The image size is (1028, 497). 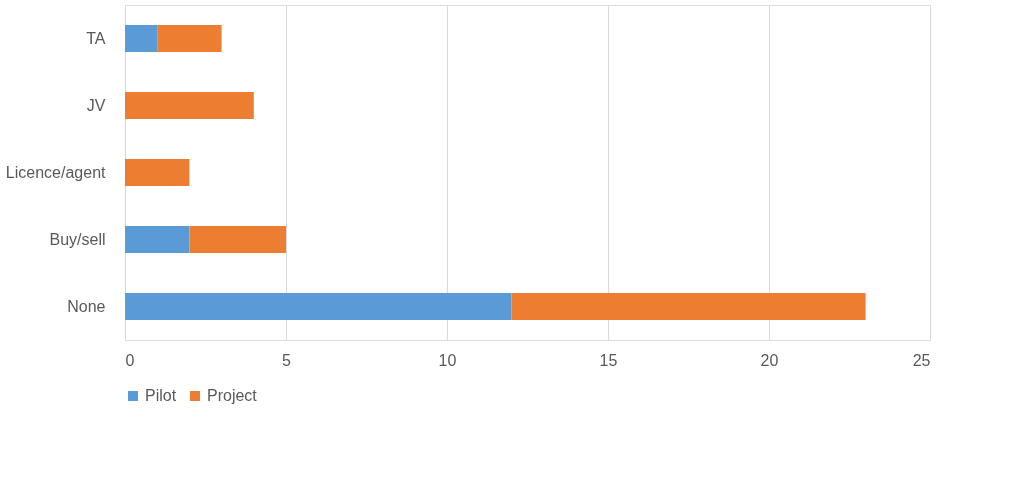 What do you see at coordinates (96, 105) in the screenshot?
I see `y-tick-label: JV` at bounding box center [96, 105].